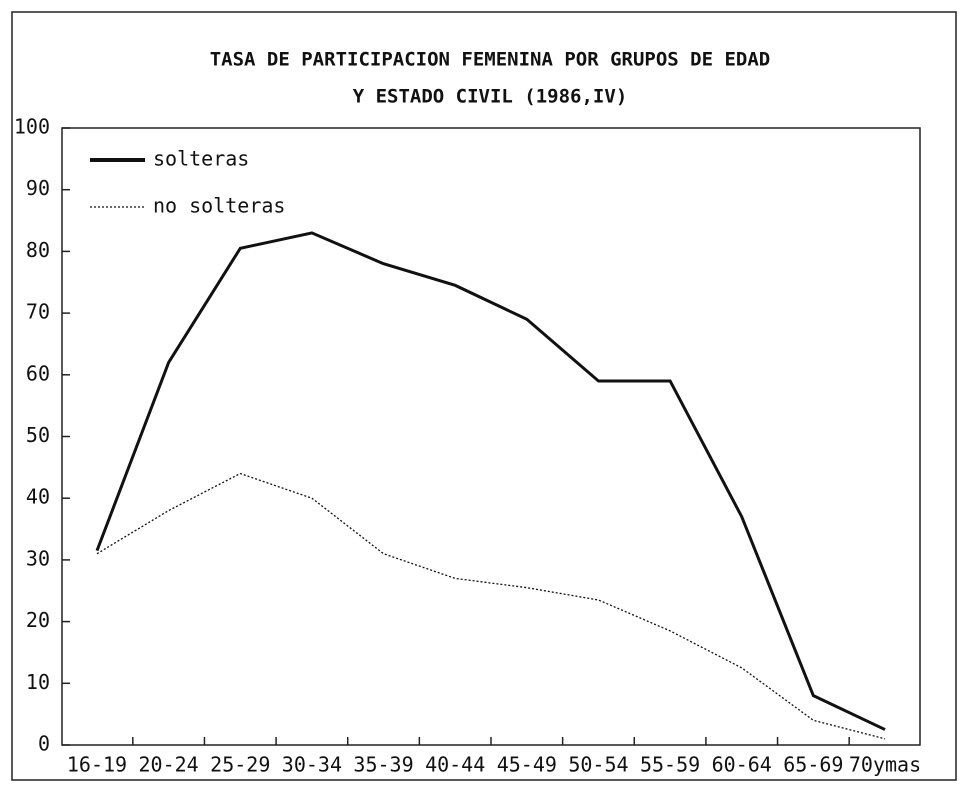 Image resolution: width=968 pixels, height=787 pixels. I want to click on x-tick-label: 30-34, so click(312, 765).